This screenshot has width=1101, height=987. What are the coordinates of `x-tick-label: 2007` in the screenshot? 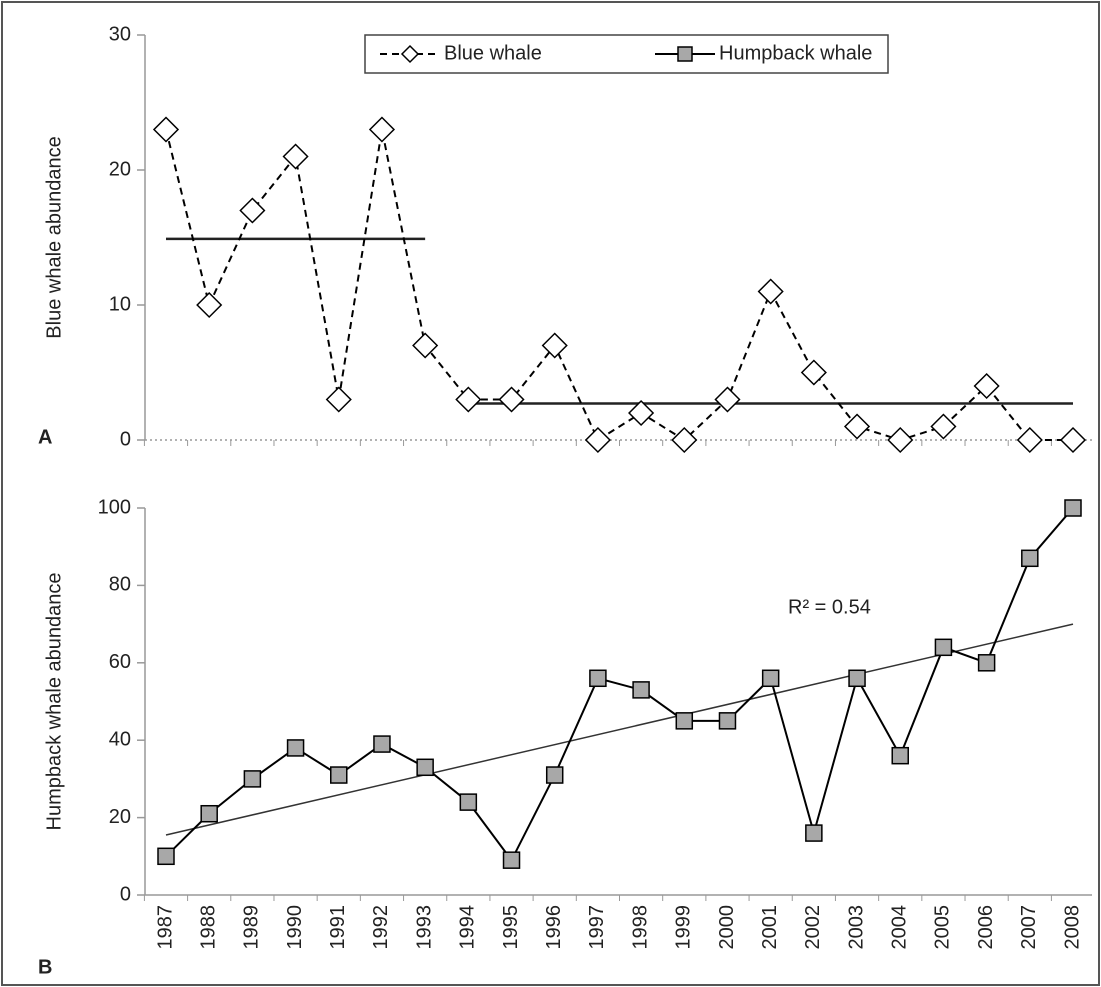 It's located at (1029, 927).